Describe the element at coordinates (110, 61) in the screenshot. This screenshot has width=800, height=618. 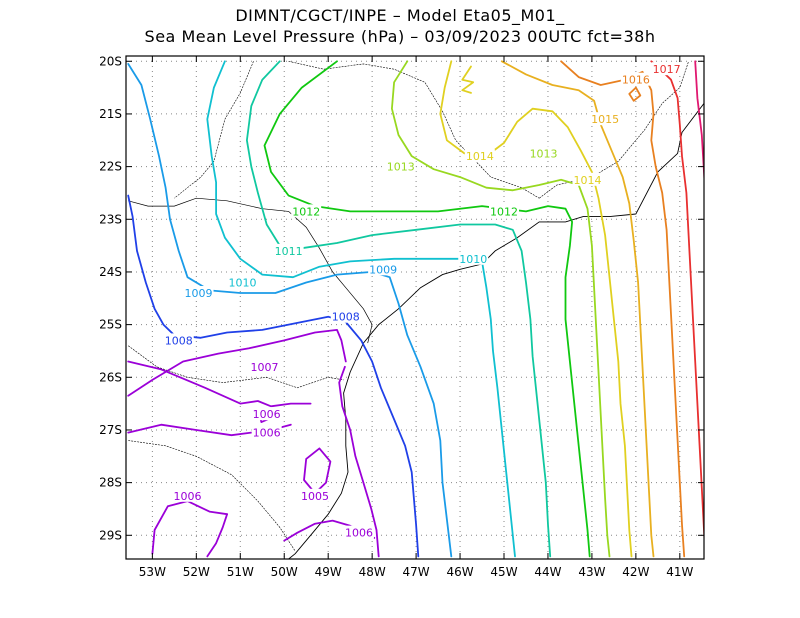
I see `lat-tick-label: 20S` at that location.